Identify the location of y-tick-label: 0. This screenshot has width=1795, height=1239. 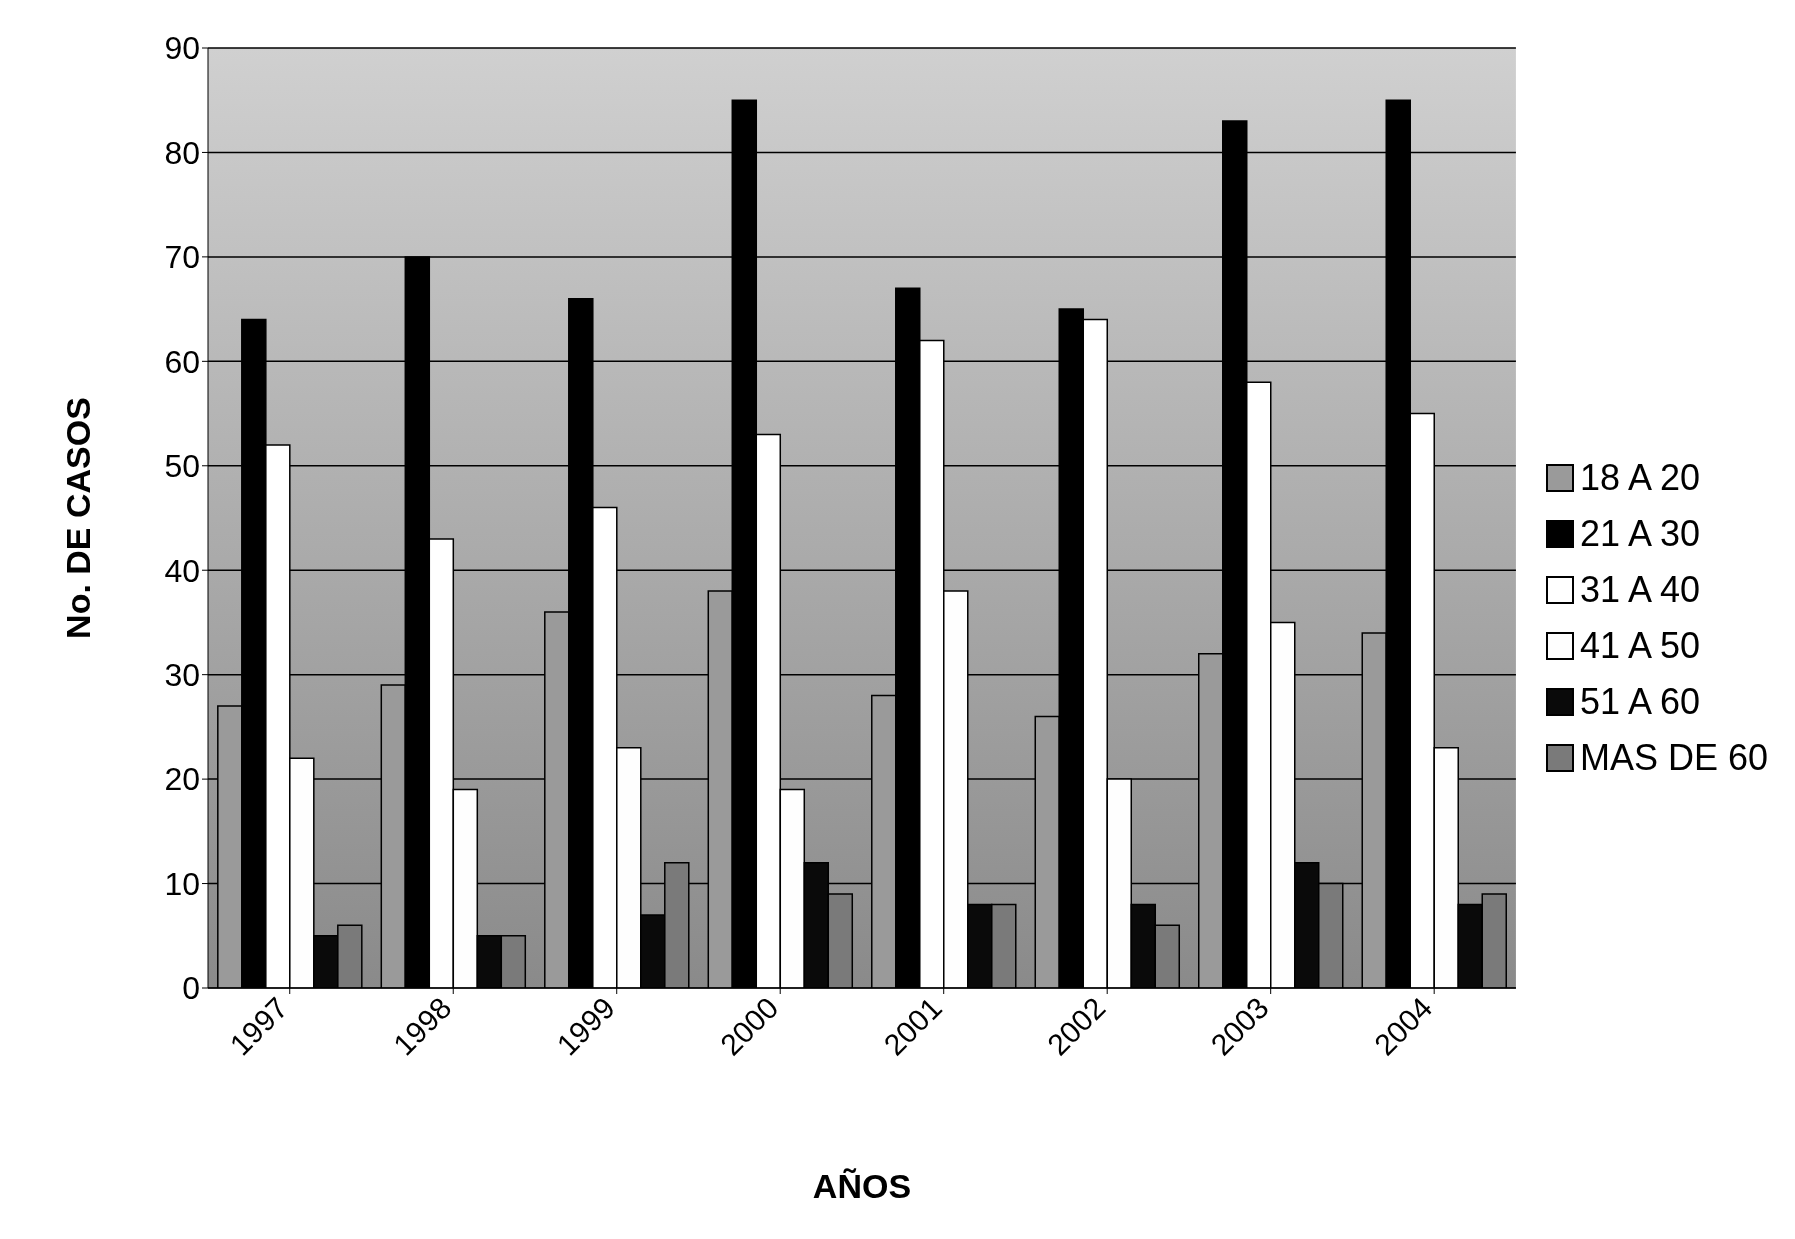
(191, 988).